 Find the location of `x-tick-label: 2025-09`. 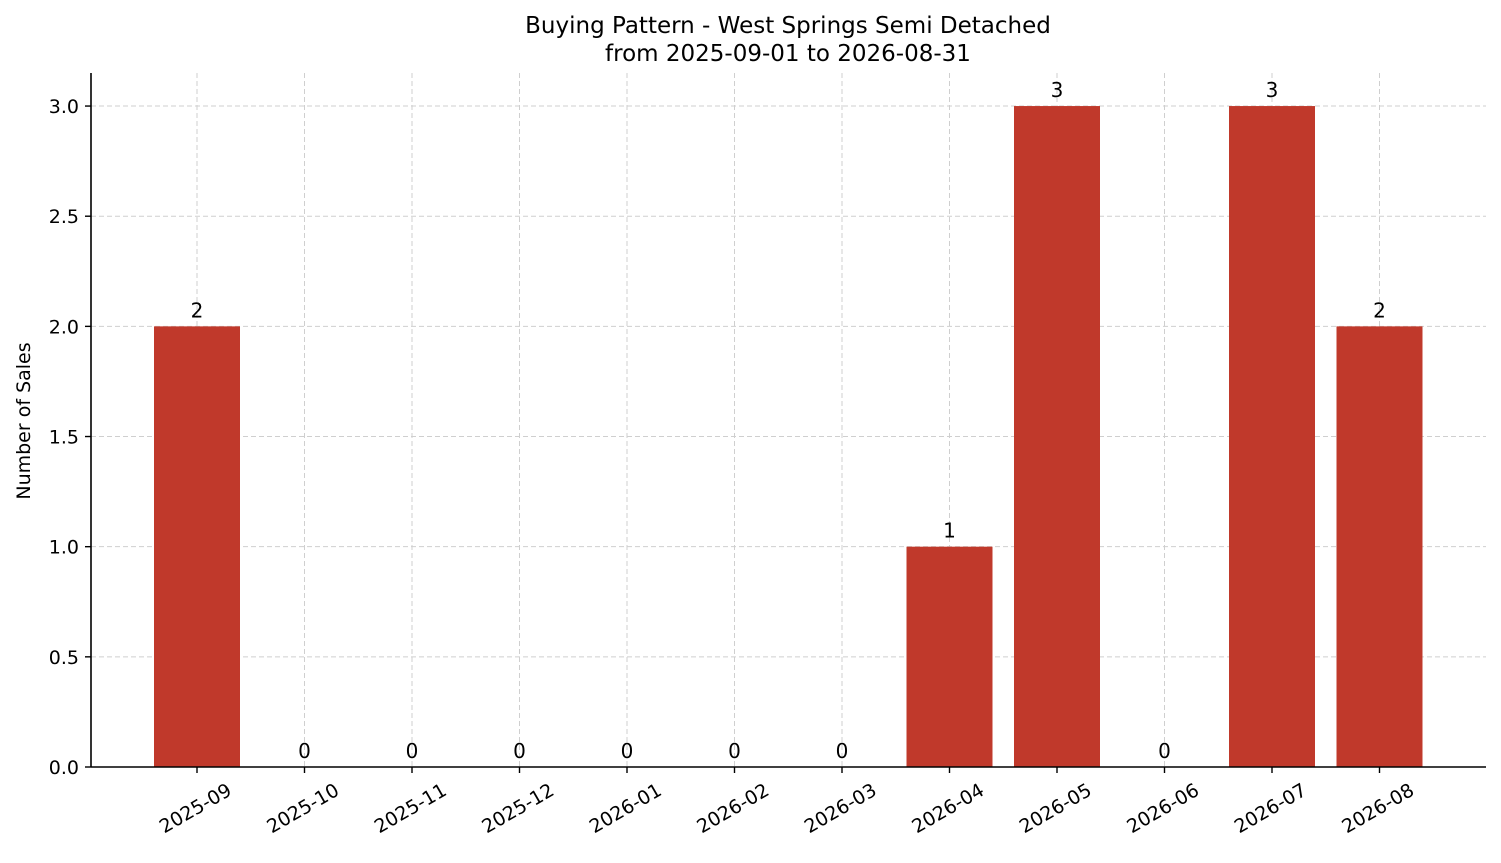

x-tick-label: 2025-09 is located at coordinates (196, 808).